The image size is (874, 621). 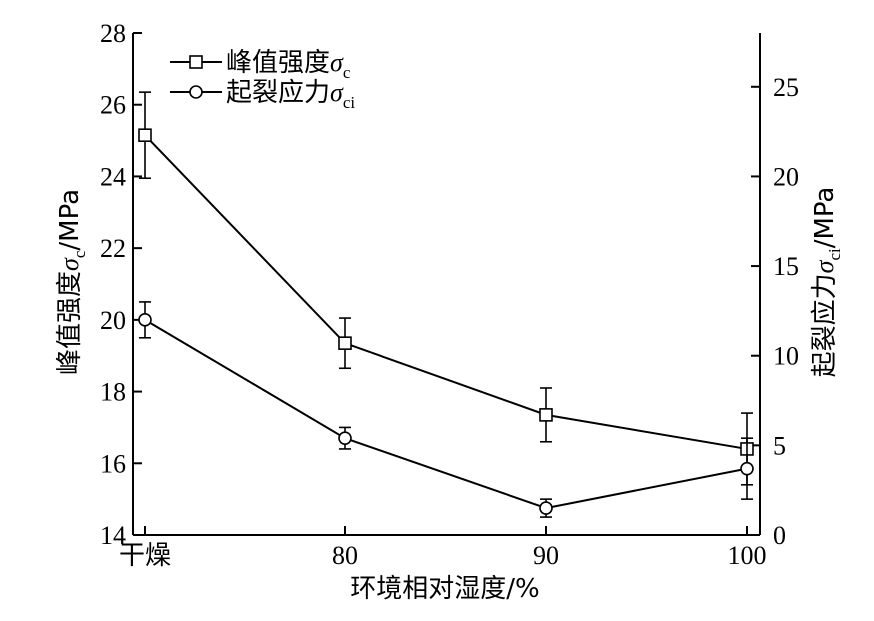 I want to click on left-y-tick-label: 28, so click(x=113, y=33).